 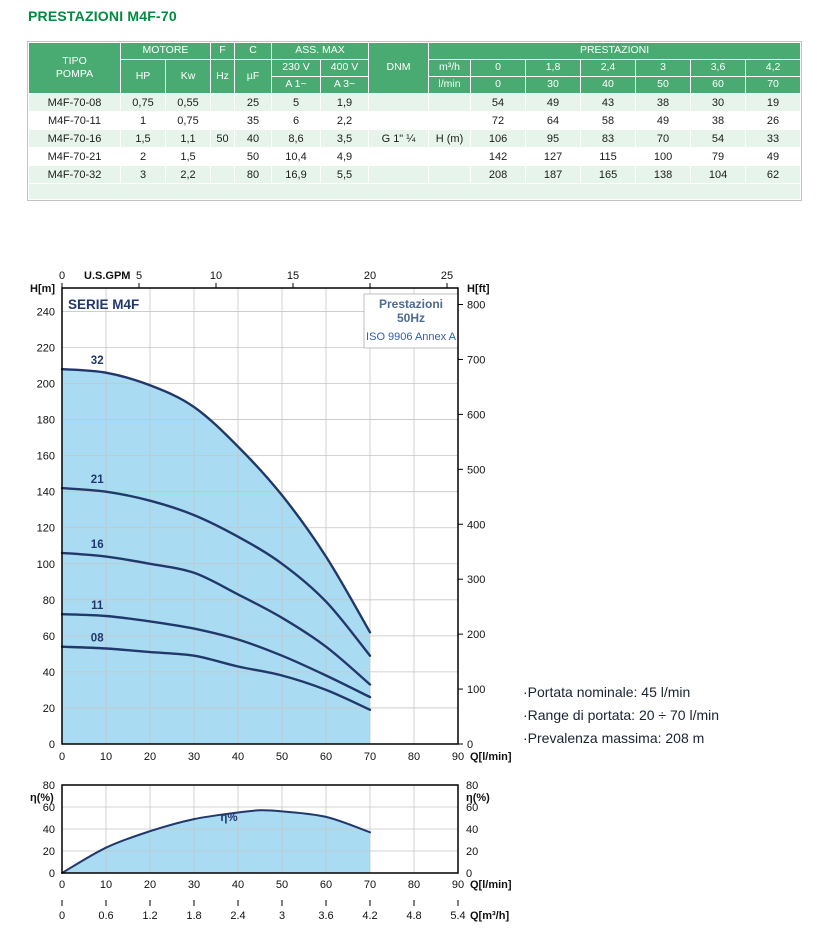 I want to click on value-cell: 165, so click(x=608, y=174).